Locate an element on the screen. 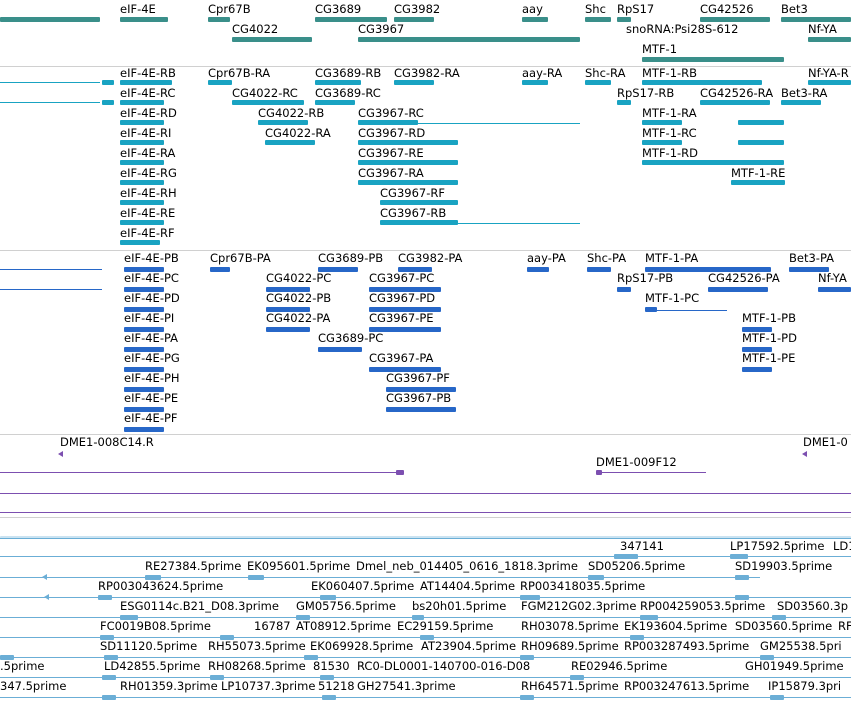  protein-label: MTF-1-PA is located at coordinates (672, 258).